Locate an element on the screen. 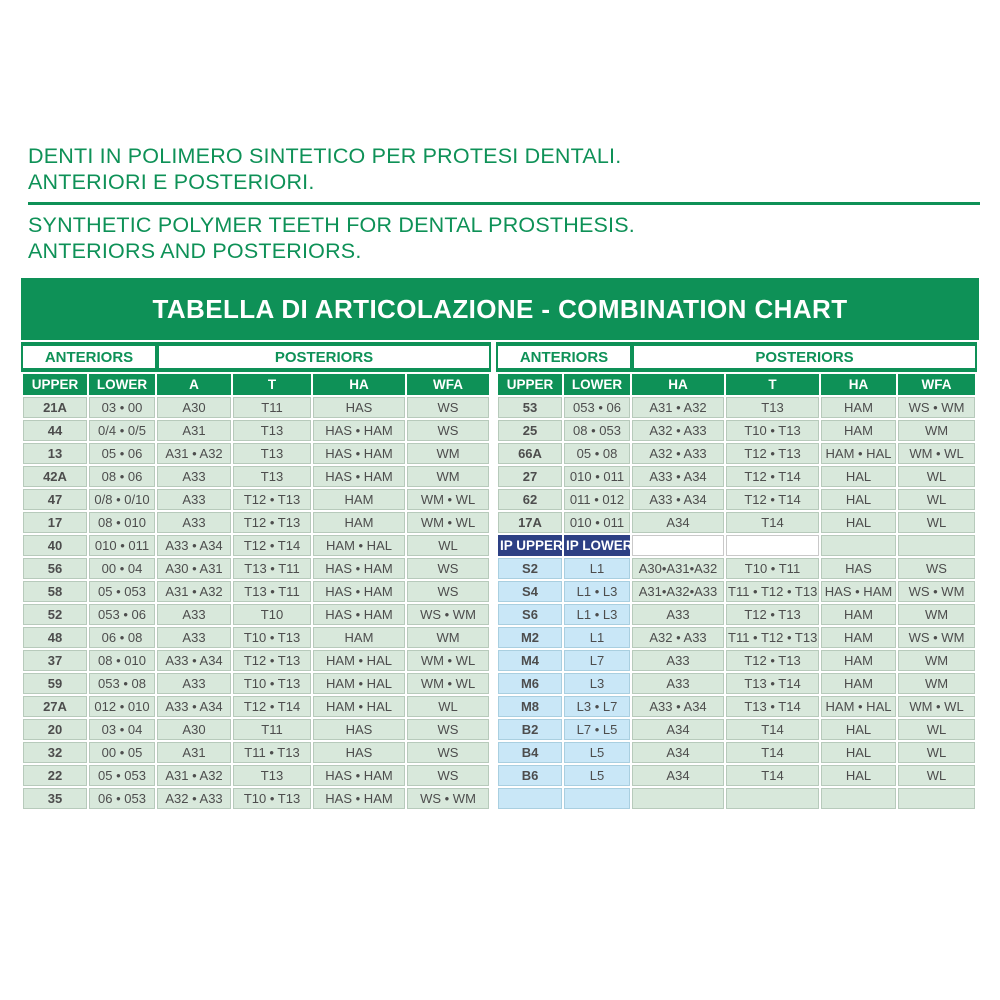 This screenshot has width=1000, height=1000. table-cell: T12 • T14 is located at coordinates (272, 706).